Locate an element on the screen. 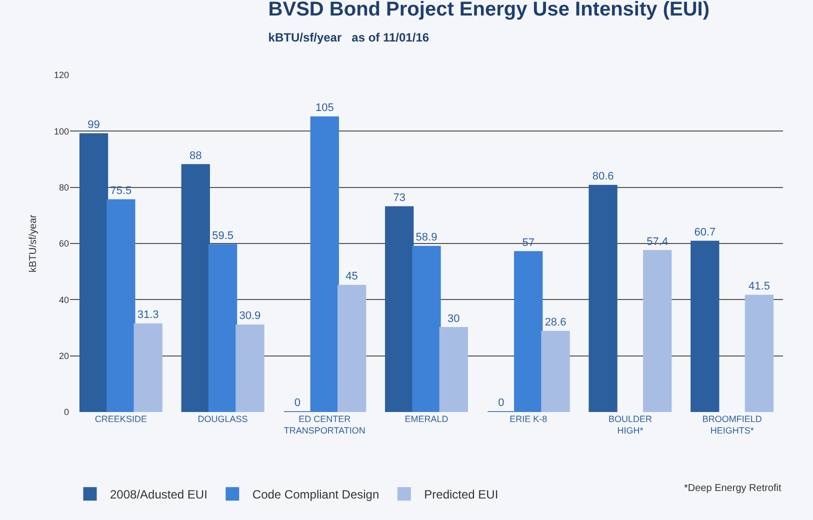  data-label: 31.3 is located at coordinates (148, 315).